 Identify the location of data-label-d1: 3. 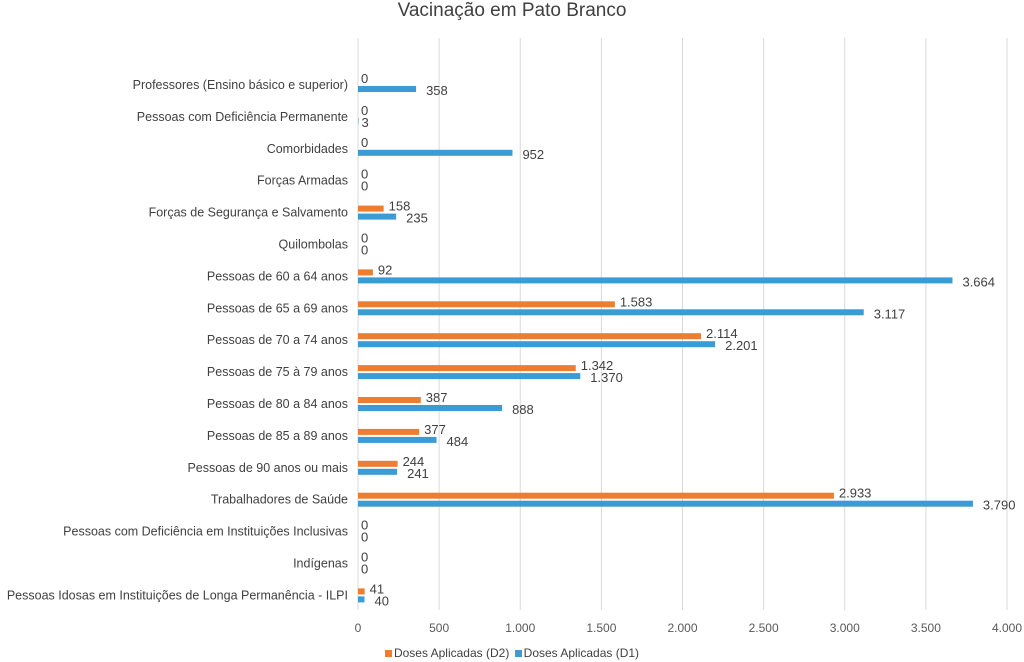
(364, 122).